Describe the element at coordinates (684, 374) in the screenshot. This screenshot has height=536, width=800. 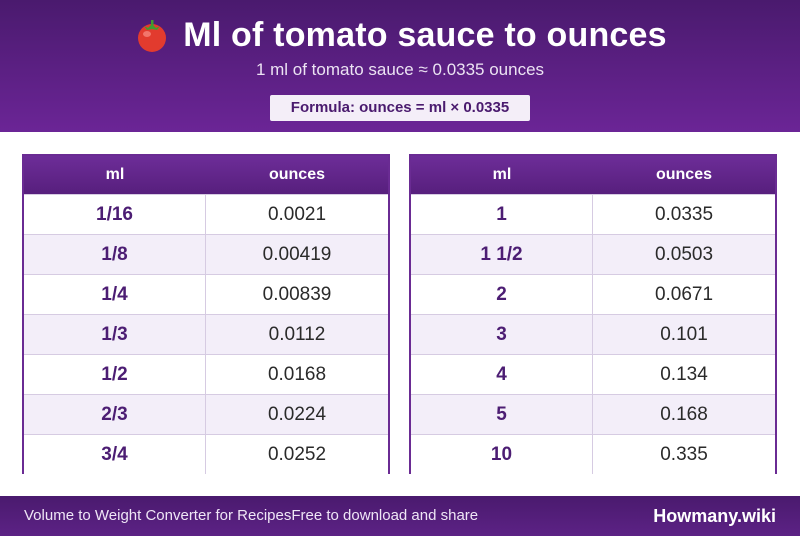
I see `ounces-cell: 0.134` at that location.